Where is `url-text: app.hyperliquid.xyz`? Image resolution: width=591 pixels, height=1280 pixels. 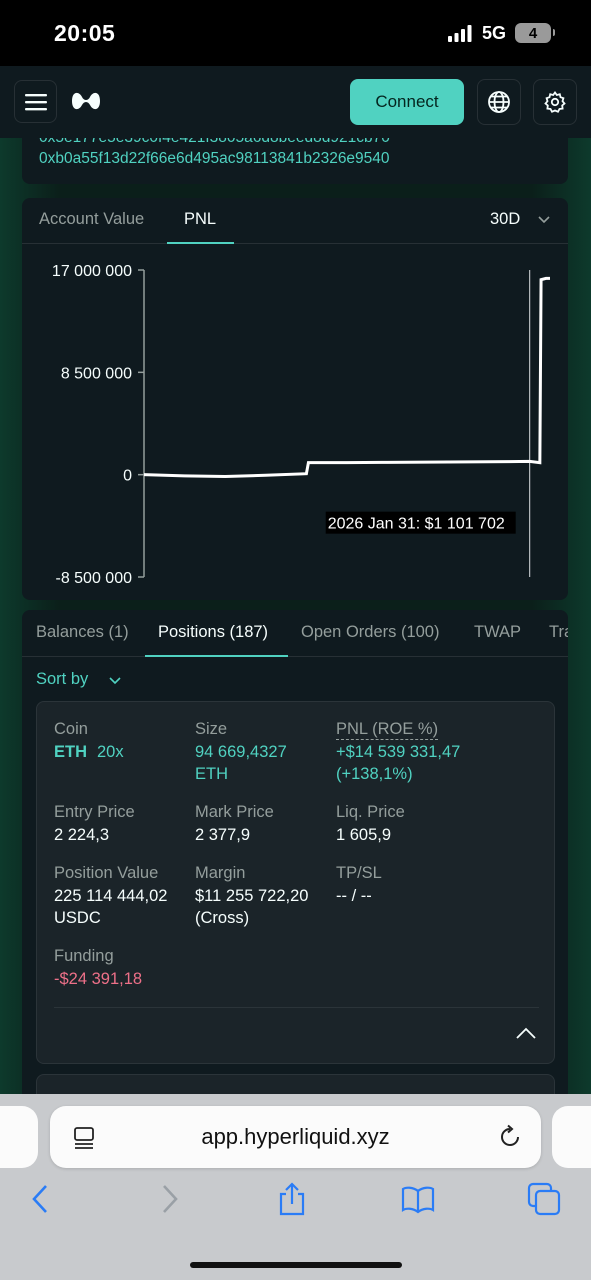
url-text: app.hyperliquid.xyz is located at coordinates (295, 1136).